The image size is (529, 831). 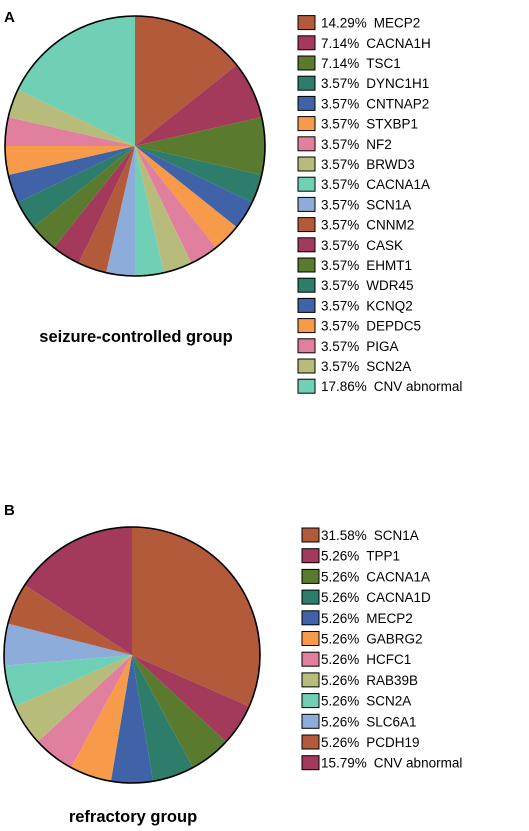 I want to click on legend-gene-name: CASK, so click(x=384, y=245).